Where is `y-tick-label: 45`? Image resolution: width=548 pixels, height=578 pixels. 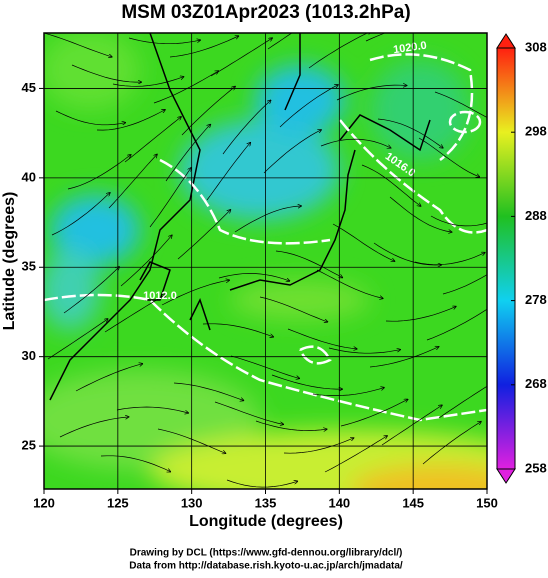 y-tick-label: 45 is located at coordinates (29, 87).